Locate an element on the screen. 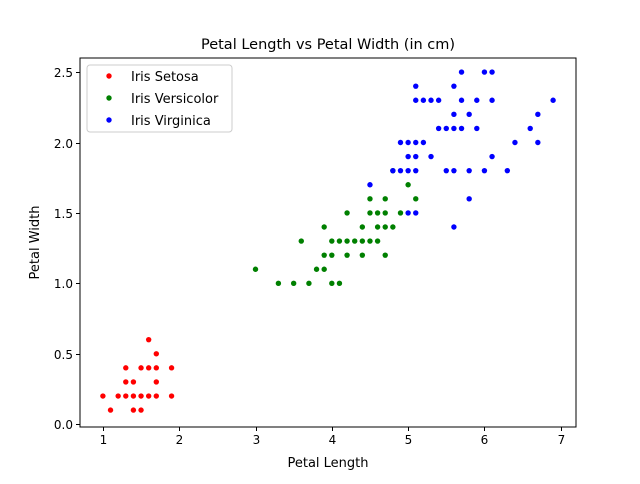 The height and width of the screenshot is (484, 640). y-tick-label: 2.5 is located at coordinates (63, 73).